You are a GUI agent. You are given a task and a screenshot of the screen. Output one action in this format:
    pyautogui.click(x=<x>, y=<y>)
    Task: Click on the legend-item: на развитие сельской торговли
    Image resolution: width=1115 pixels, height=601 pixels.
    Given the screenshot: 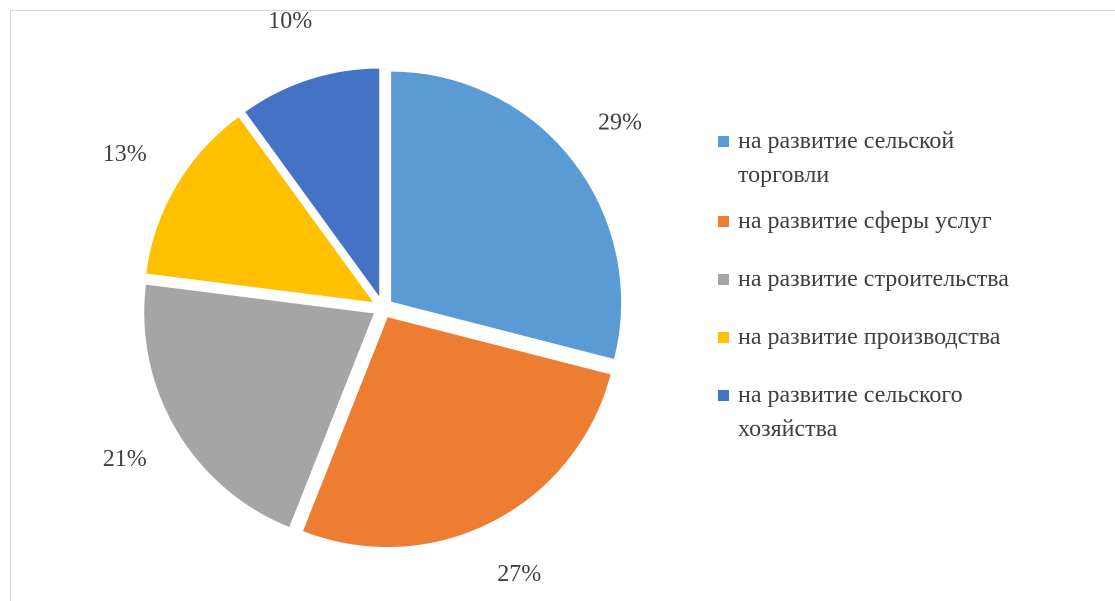 What is the action you would take?
    pyautogui.click(x=878, y=158)
    